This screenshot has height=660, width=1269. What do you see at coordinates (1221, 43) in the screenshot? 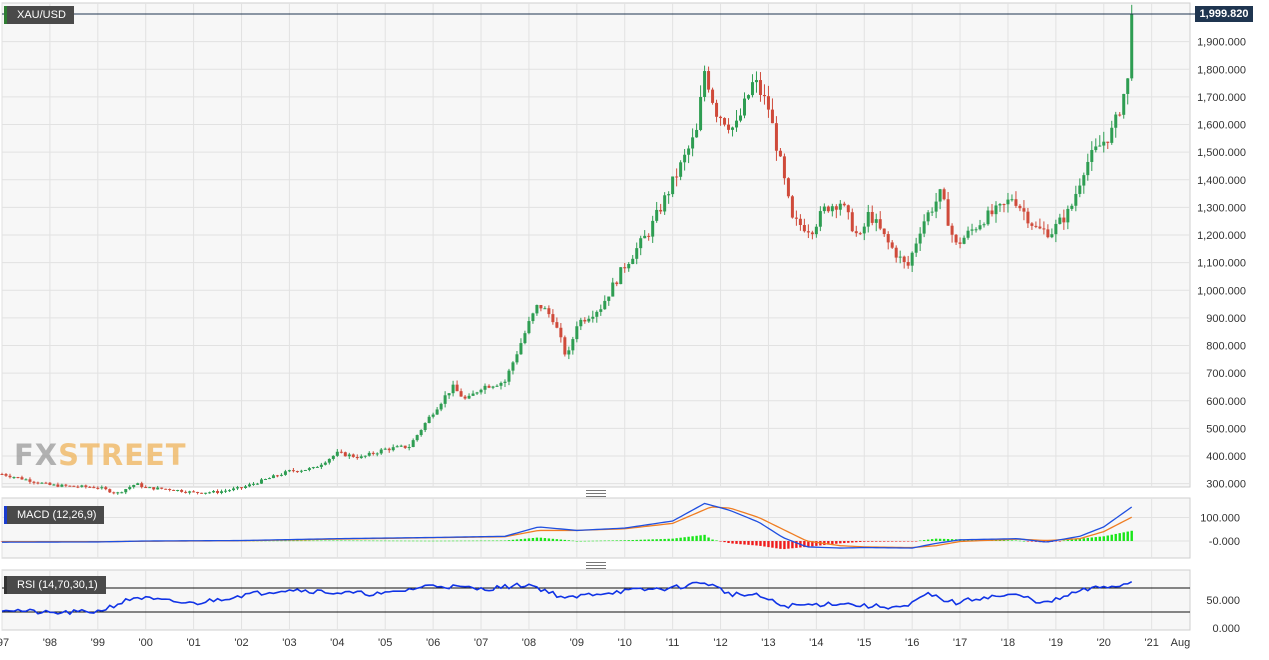
I see `price-tick-label: 1,900.000` at bounding box center [1221, 43].